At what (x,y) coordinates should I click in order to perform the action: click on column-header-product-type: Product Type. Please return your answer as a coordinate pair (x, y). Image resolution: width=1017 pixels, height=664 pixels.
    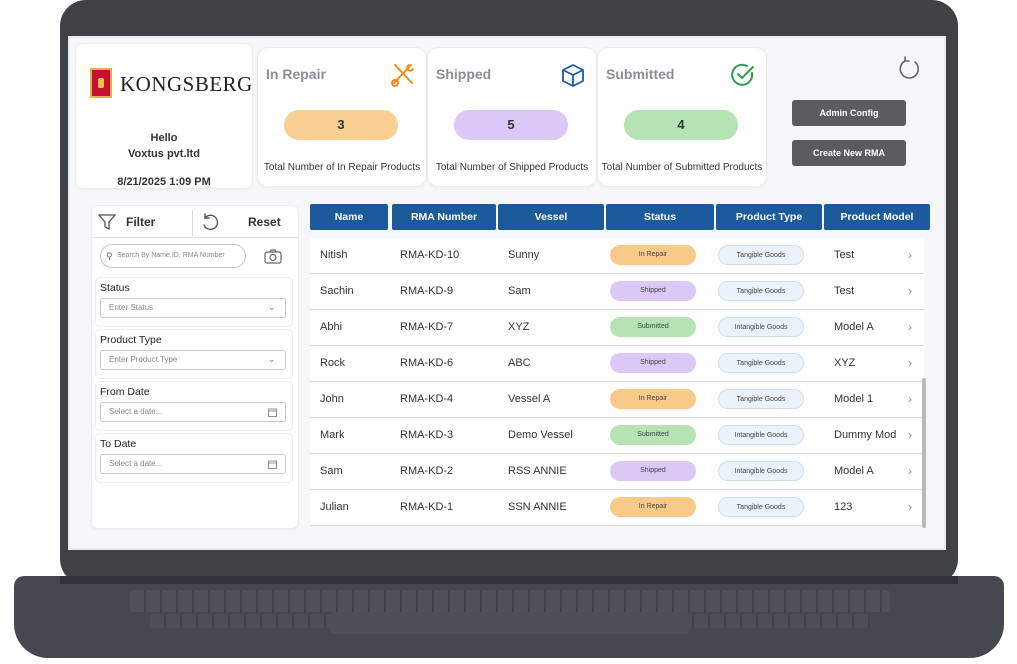
    Looking at the image, I should click on (769, 217).